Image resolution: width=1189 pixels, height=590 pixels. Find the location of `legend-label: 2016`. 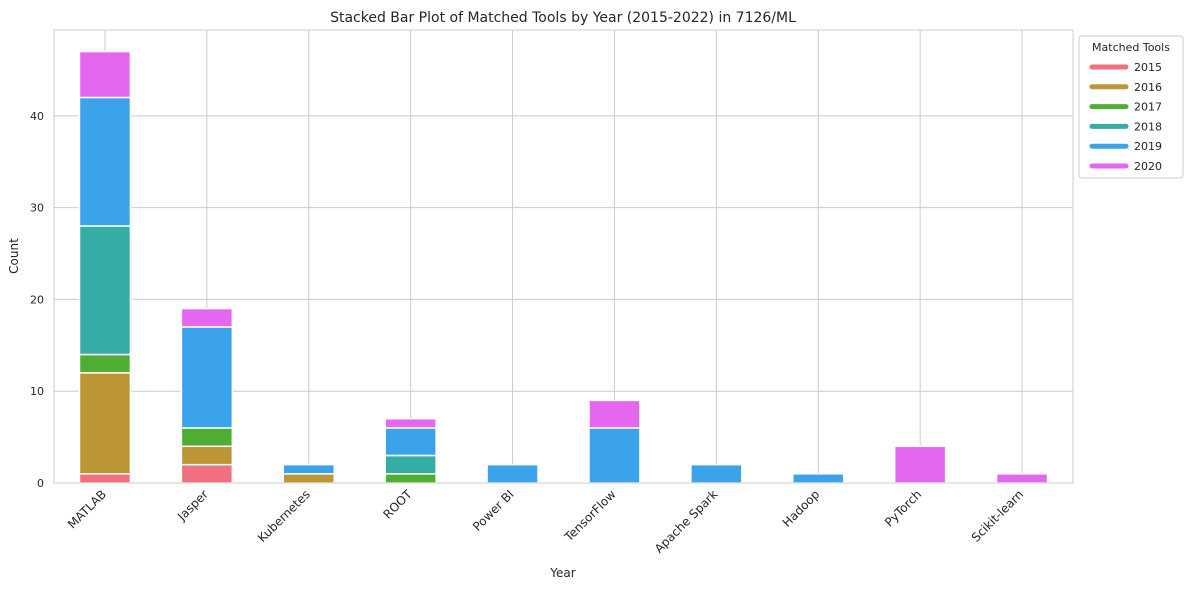

legend-label: 2016 is located at coordinates (1148, 87).